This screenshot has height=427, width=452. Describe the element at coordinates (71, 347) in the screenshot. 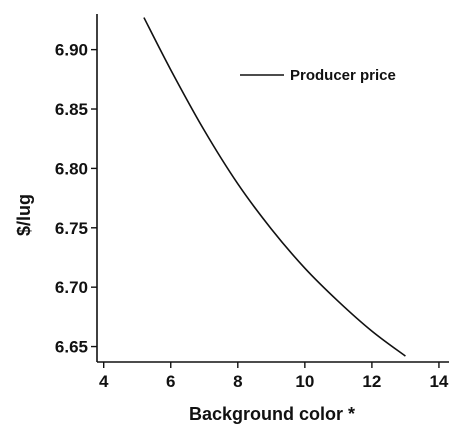

I see `y-tick-label: 6.65` at that location.